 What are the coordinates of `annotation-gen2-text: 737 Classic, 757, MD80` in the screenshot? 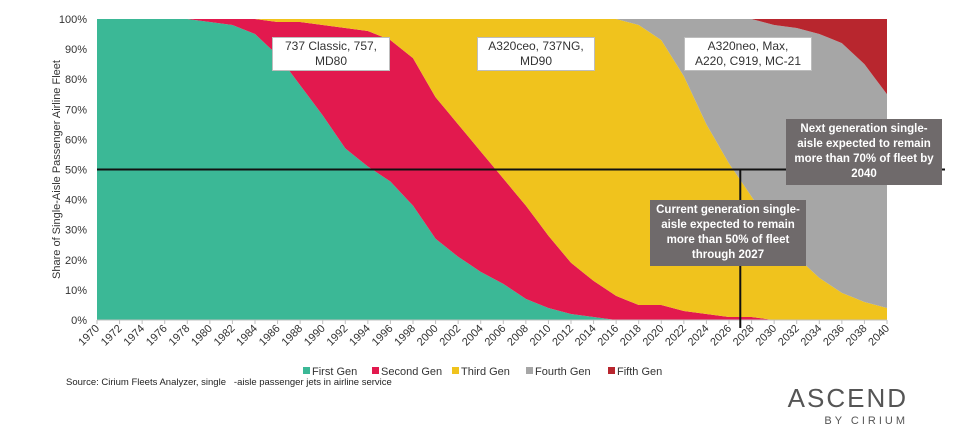 It's located at (331, 53).